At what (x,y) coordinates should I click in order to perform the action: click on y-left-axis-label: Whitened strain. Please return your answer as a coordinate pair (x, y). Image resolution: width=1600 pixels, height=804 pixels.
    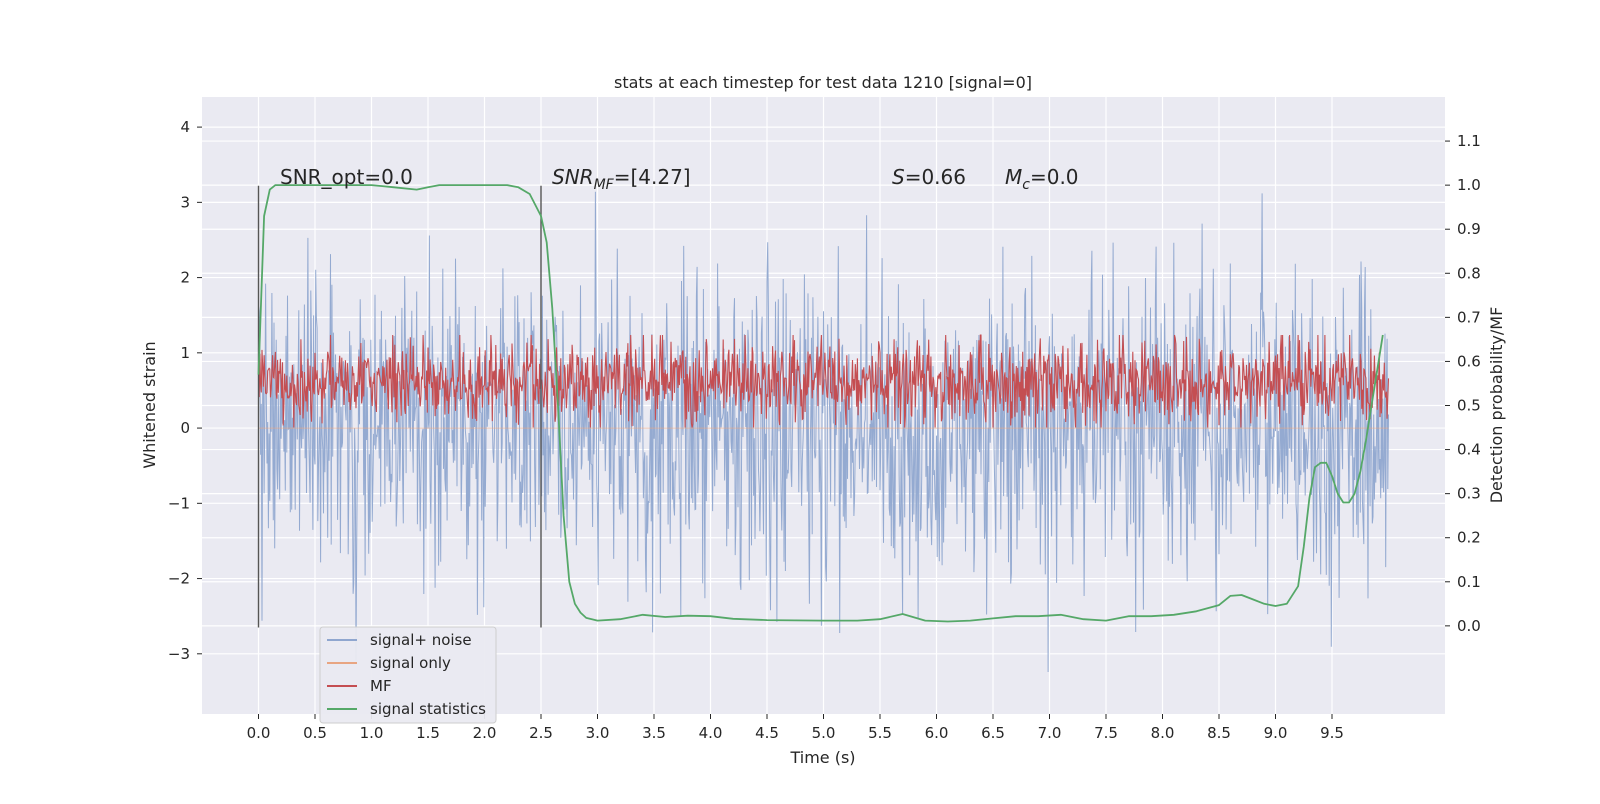
    Looking at the image, I should click on (149, 404).